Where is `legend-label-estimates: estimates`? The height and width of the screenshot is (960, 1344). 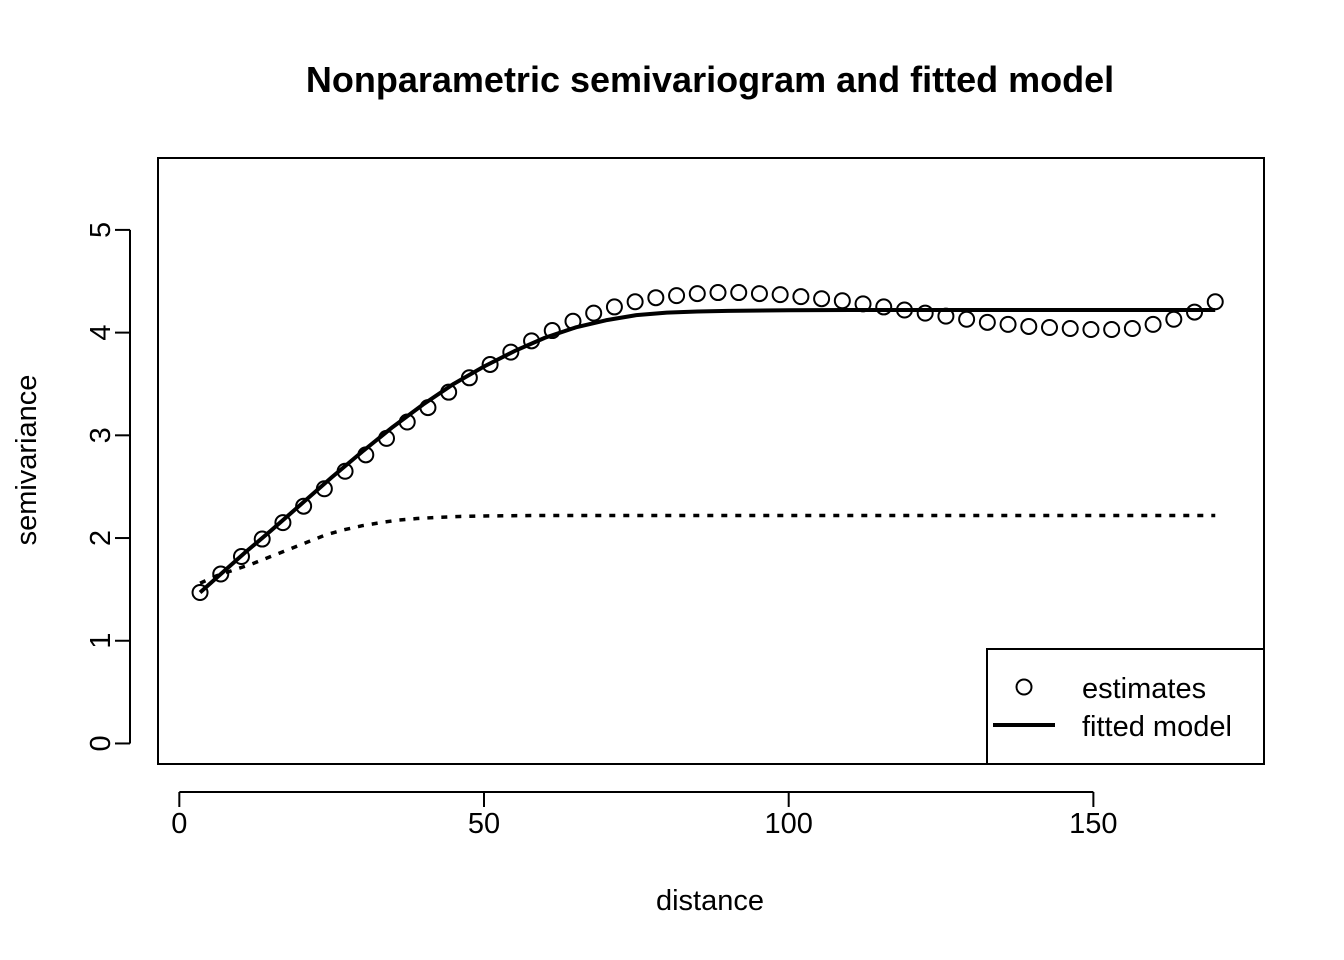 legend-label-estimates: estimates is located at coordinates (1144, 689).